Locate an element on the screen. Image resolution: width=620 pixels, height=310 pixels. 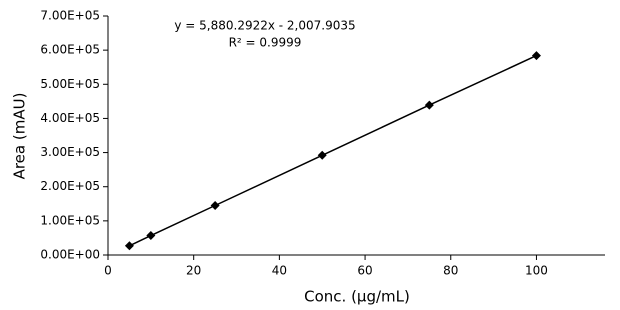
y-tick-label: 5.00E+05 is located at coordinates (70, 84).